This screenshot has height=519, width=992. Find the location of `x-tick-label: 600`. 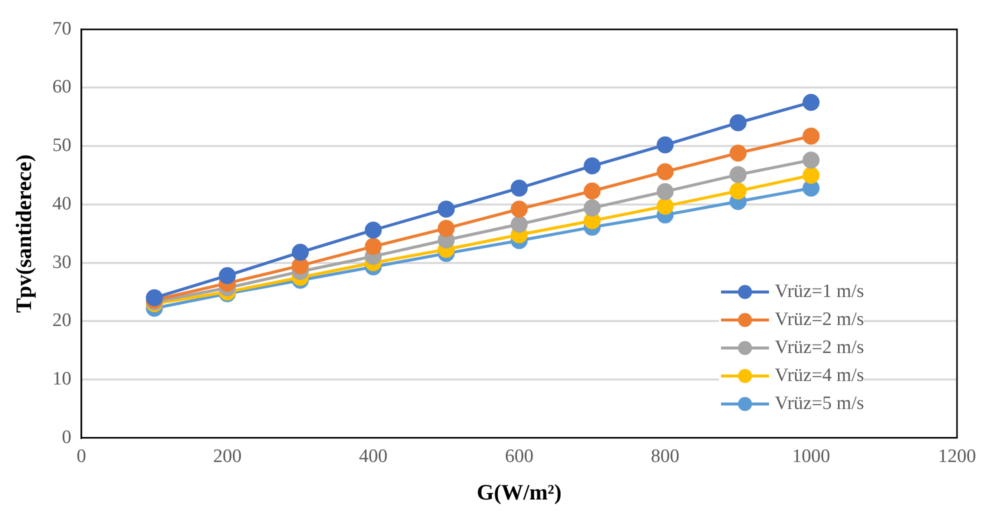

x-tick-label: 600 is located at coordinates (519, 457).